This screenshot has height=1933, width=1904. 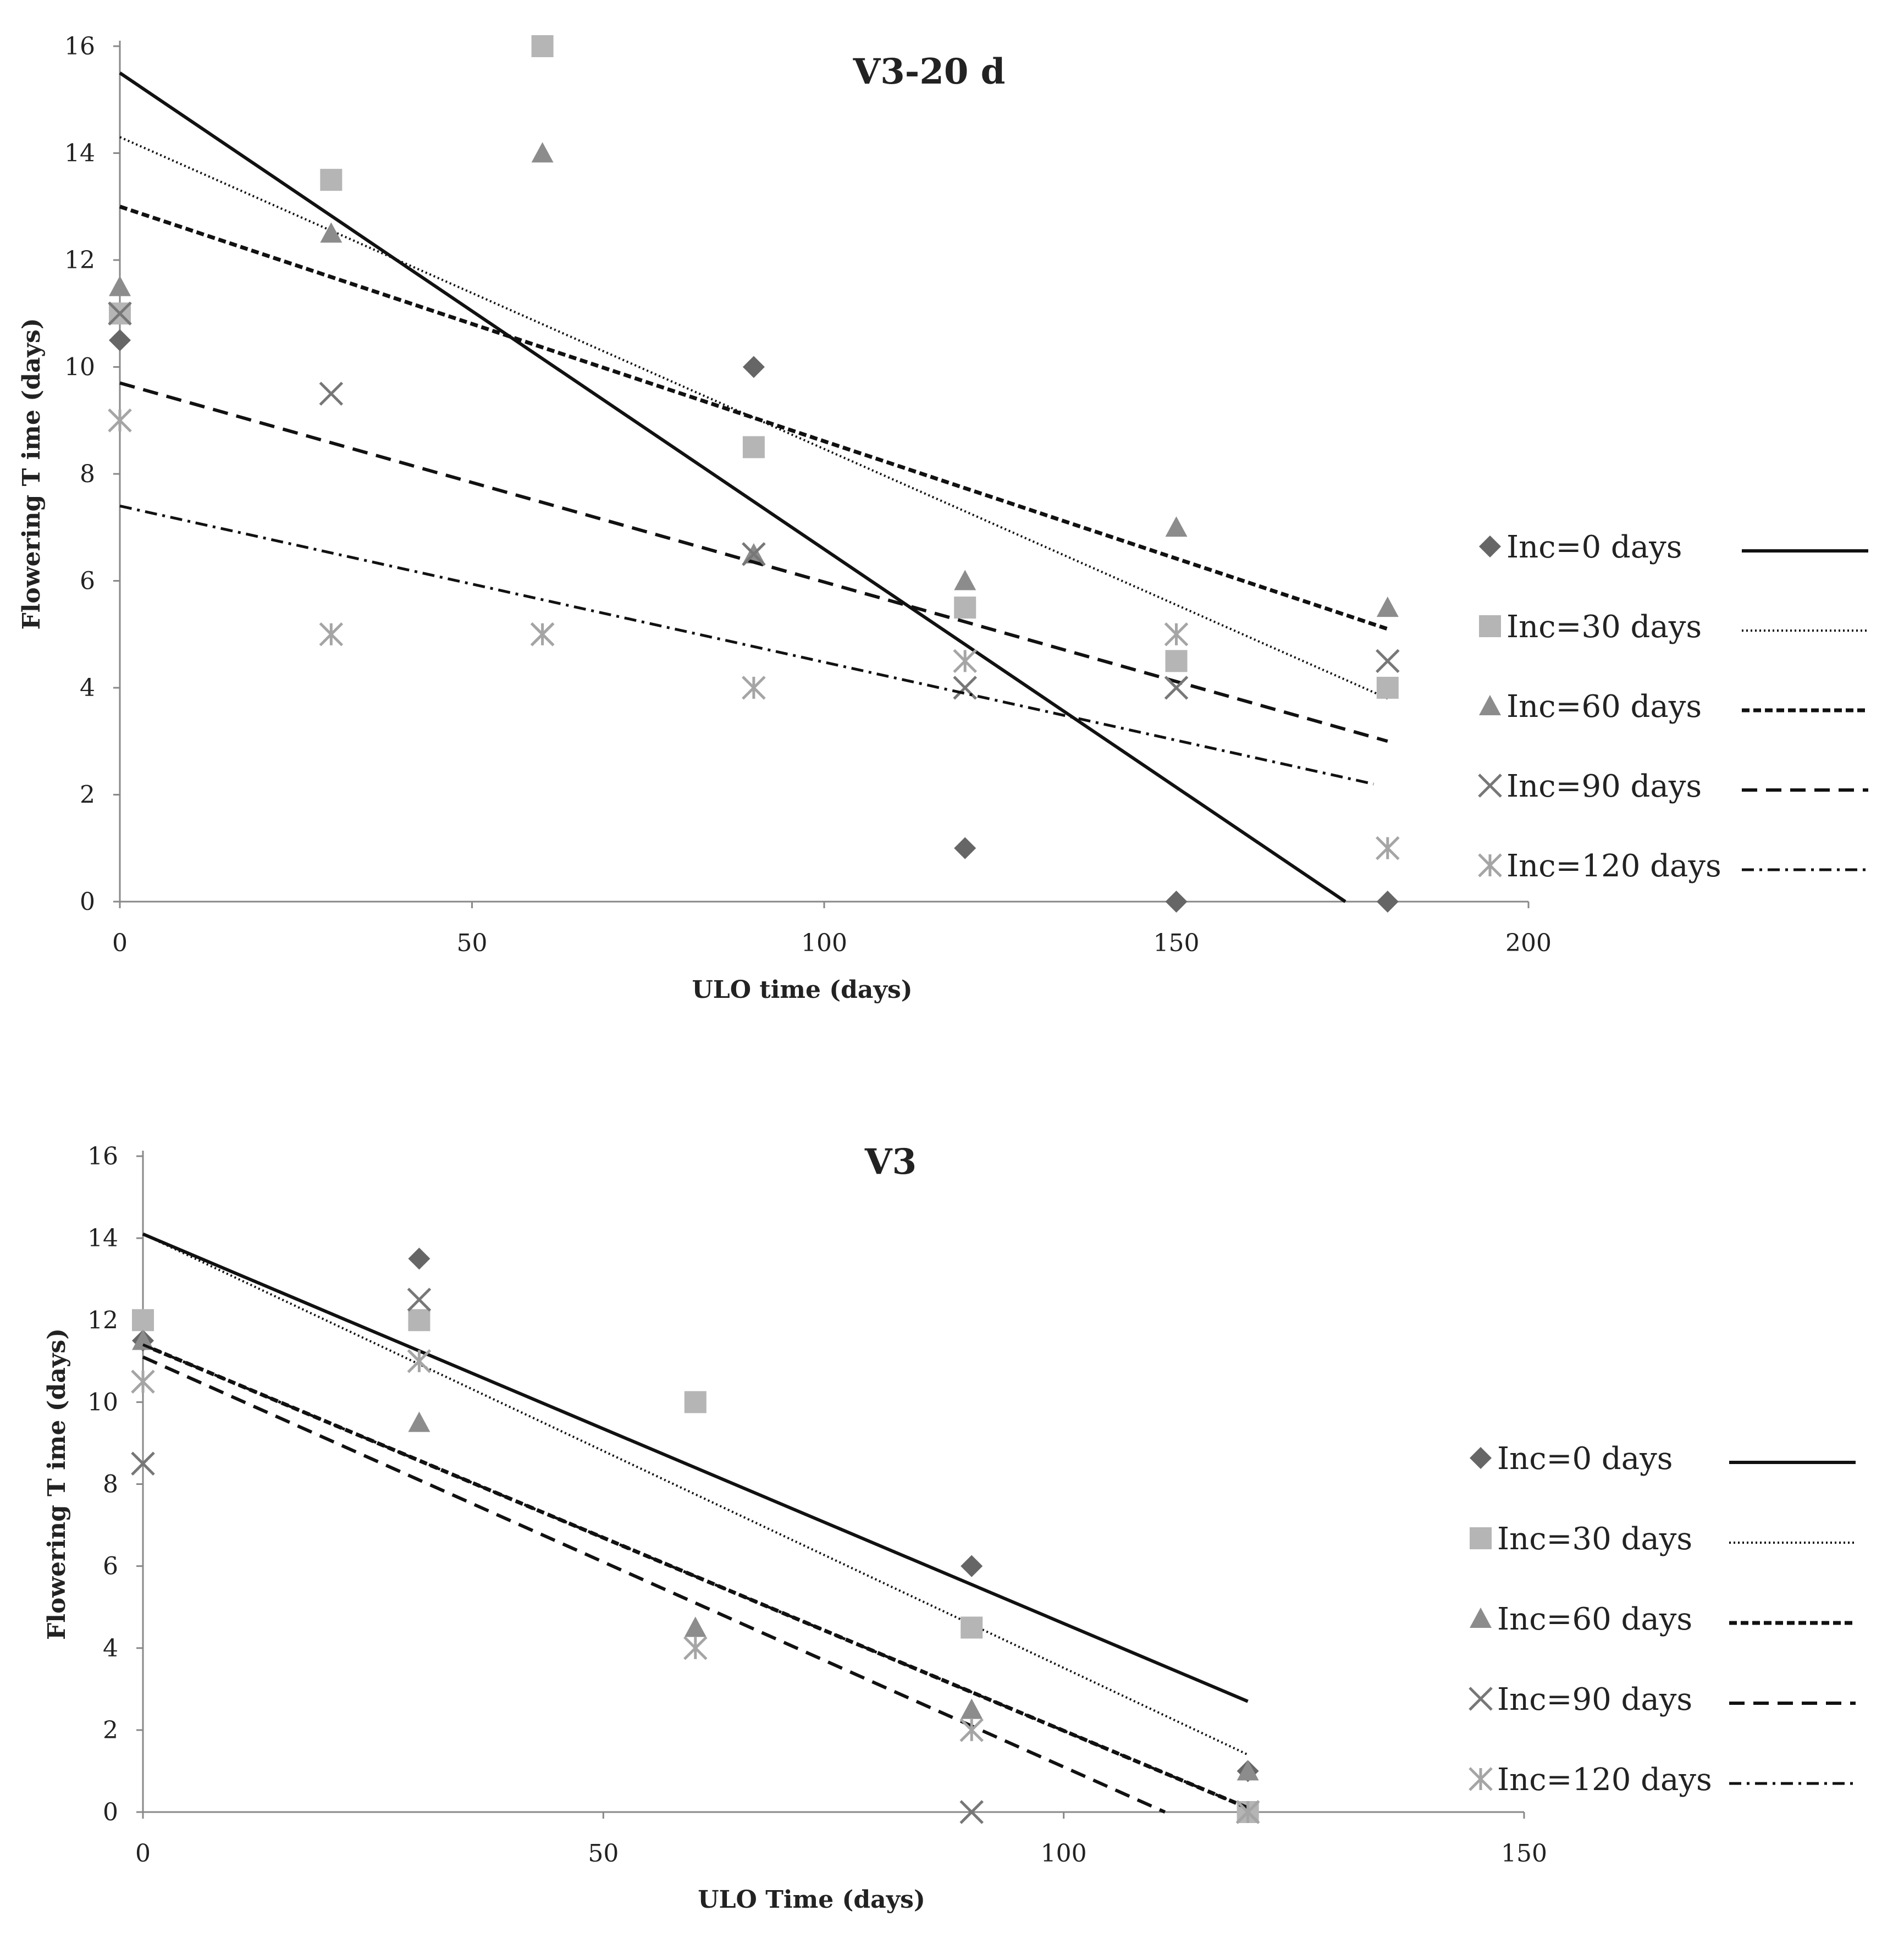 I want to click on y-tick-label: 10, so click(x=79, y=368).